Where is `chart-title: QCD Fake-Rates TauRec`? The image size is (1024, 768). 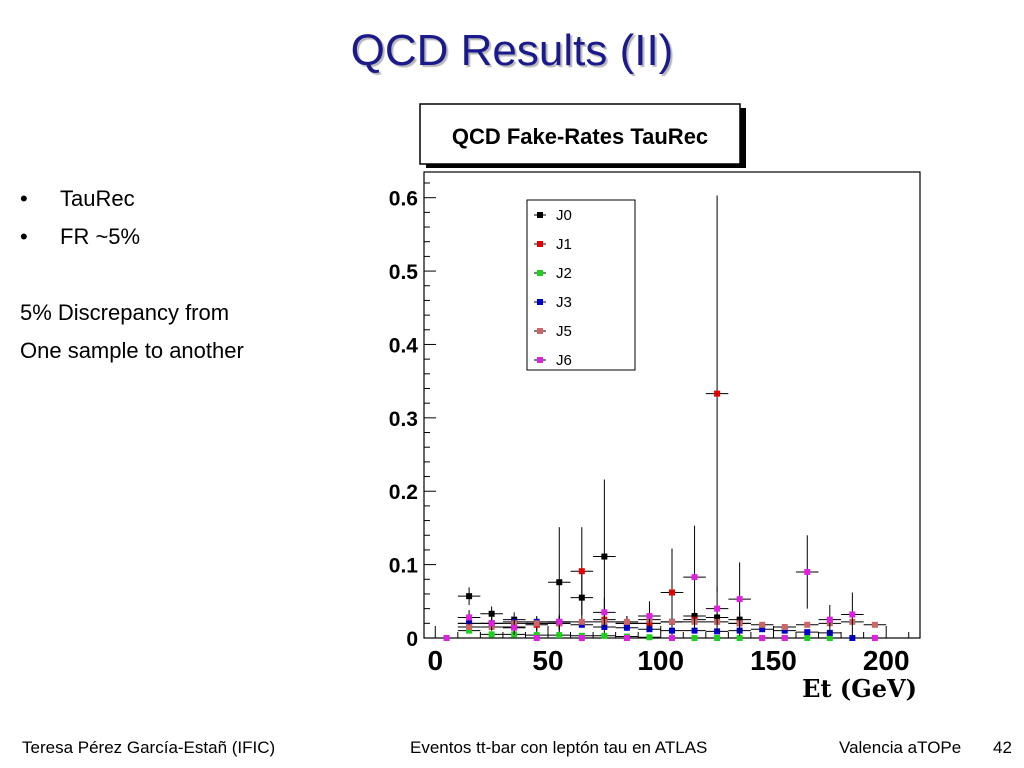 chart-title: QCD Fake-Rates TauRec is located at coordinates (580, 136).